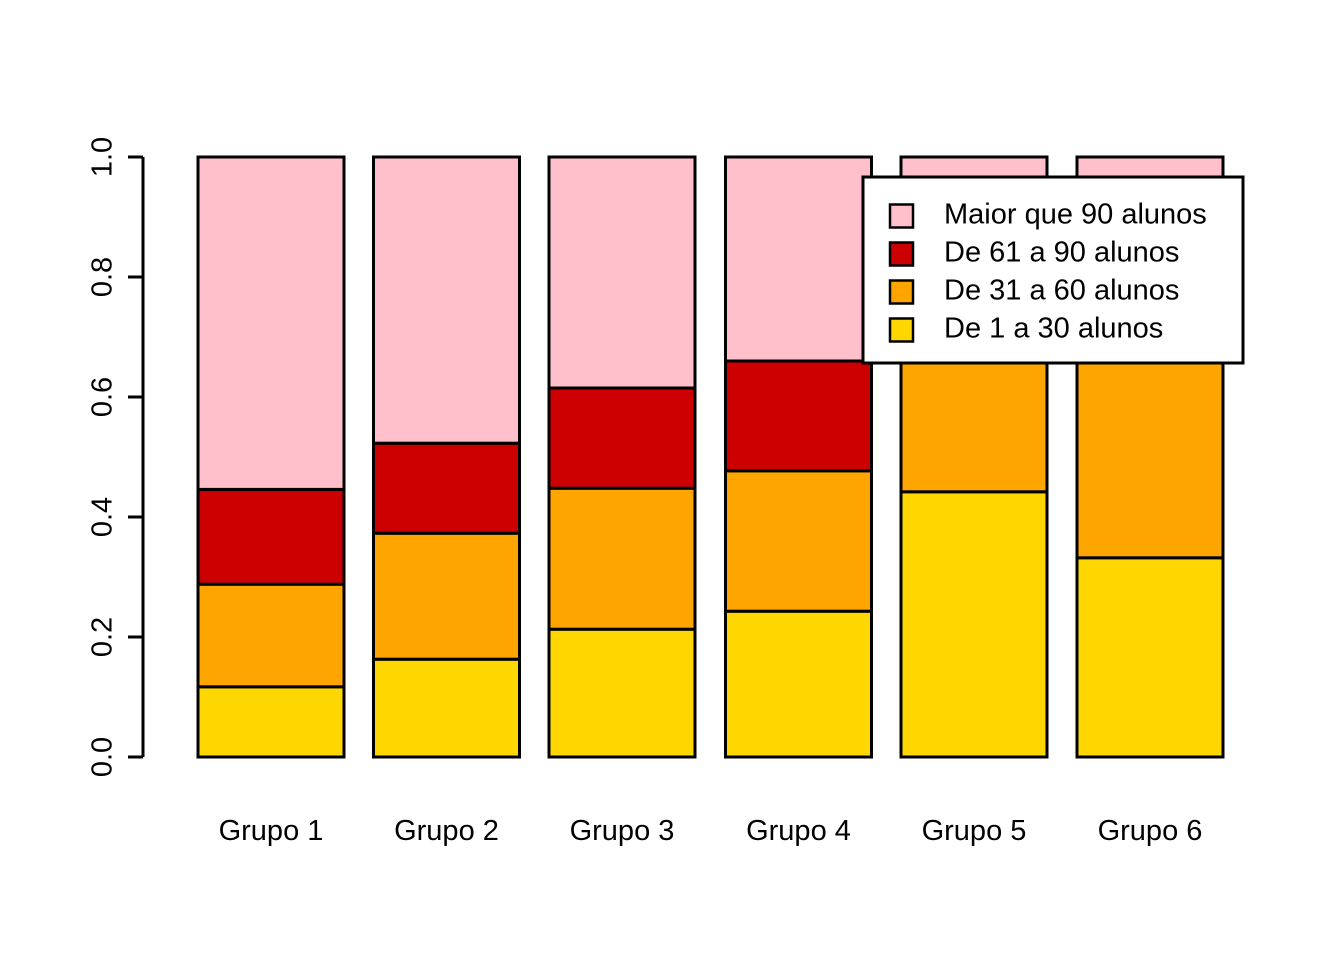 Image resolution: width=1344 pixels, height=960 pixels. I want to click on legend-label: De 61 a 90 alunos, so click(1061, 253).